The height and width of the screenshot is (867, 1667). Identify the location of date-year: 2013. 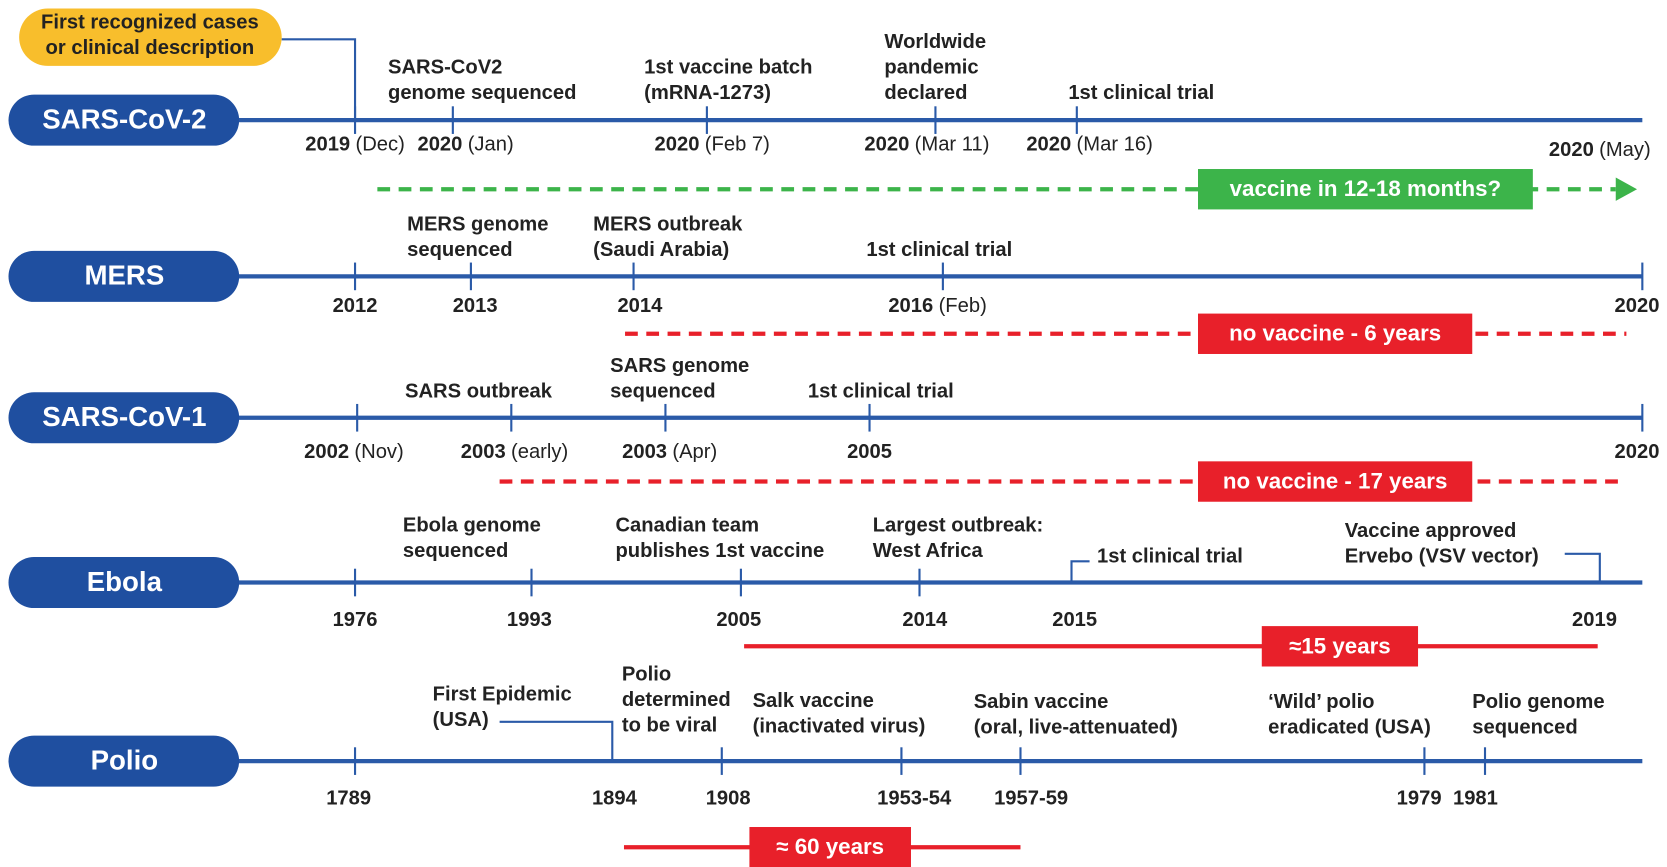
(475, 307).